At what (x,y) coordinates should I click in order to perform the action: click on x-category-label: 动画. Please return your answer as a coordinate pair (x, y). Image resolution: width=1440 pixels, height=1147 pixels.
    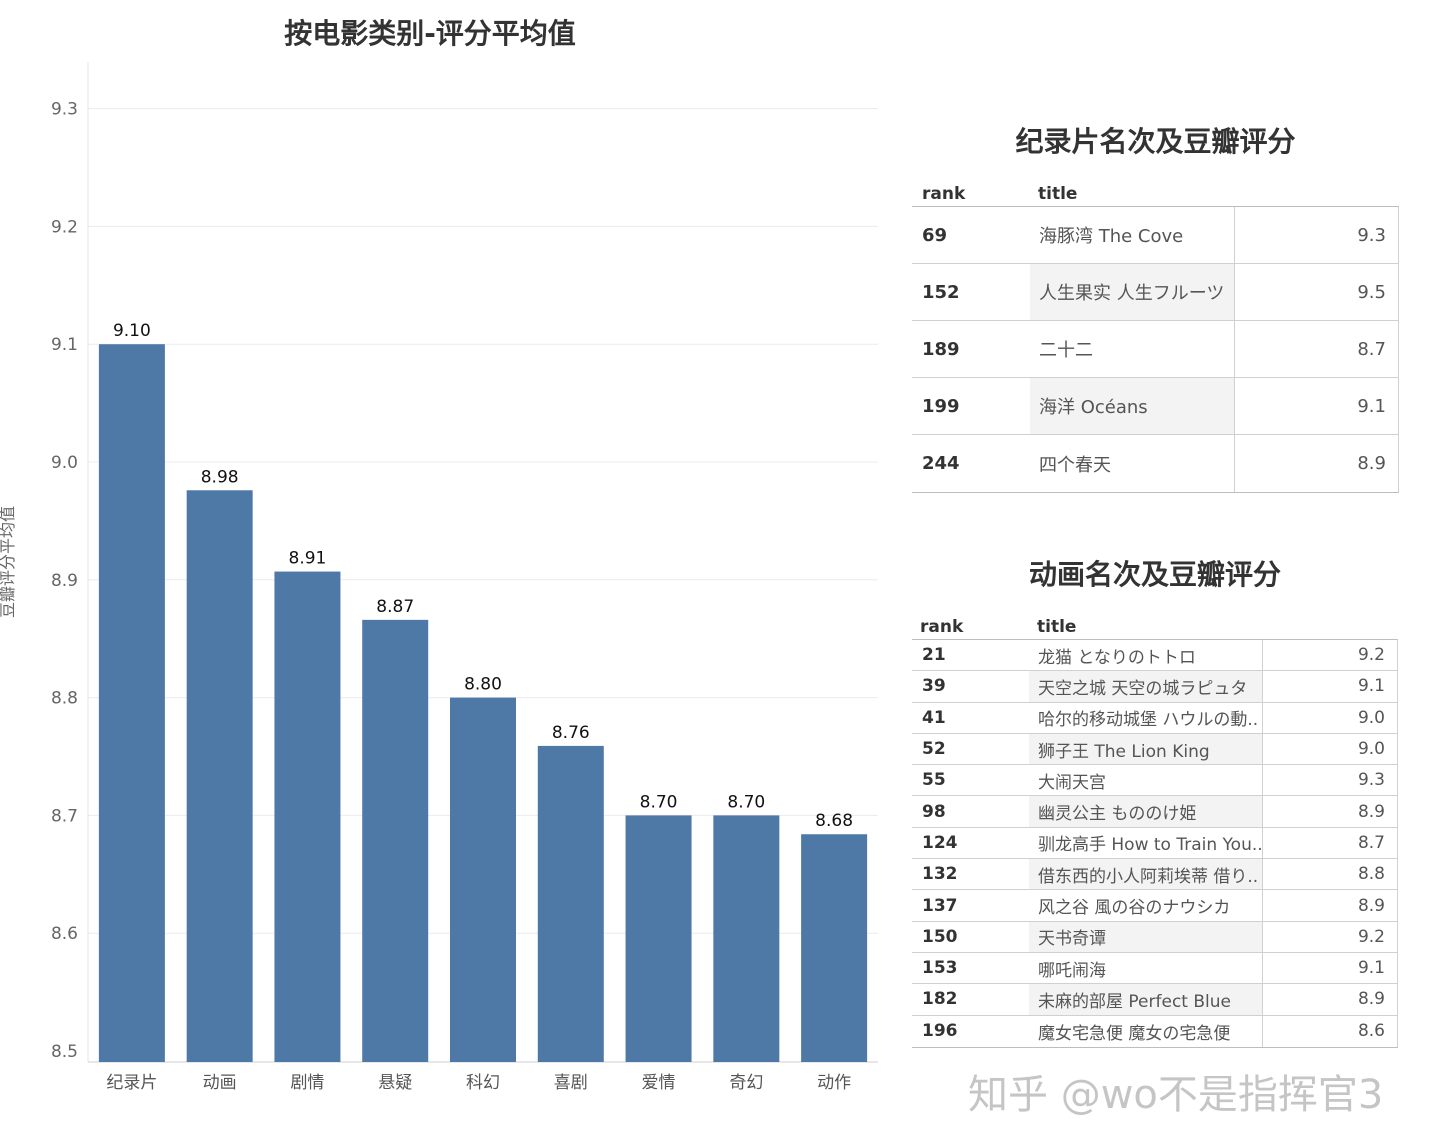
    Looking at the image, I should click on (220, 1083).